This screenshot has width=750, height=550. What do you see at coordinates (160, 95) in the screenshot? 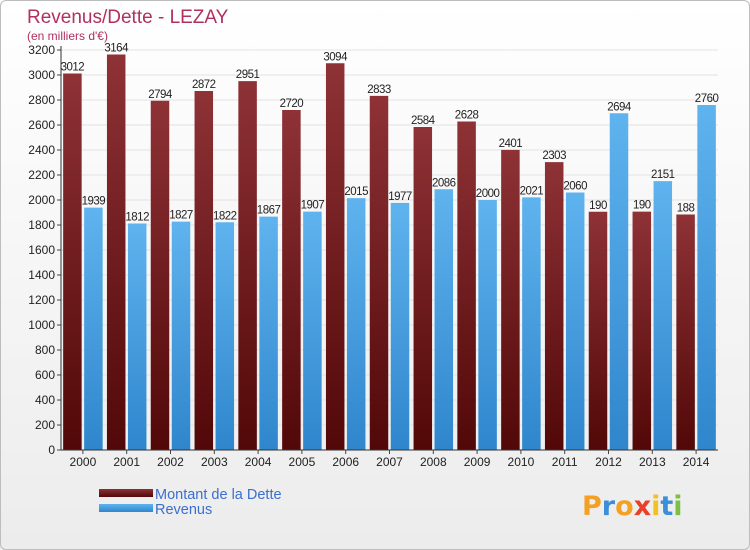
I see `data-label-debt-2002: 2794` at bounding box center [160, 95].